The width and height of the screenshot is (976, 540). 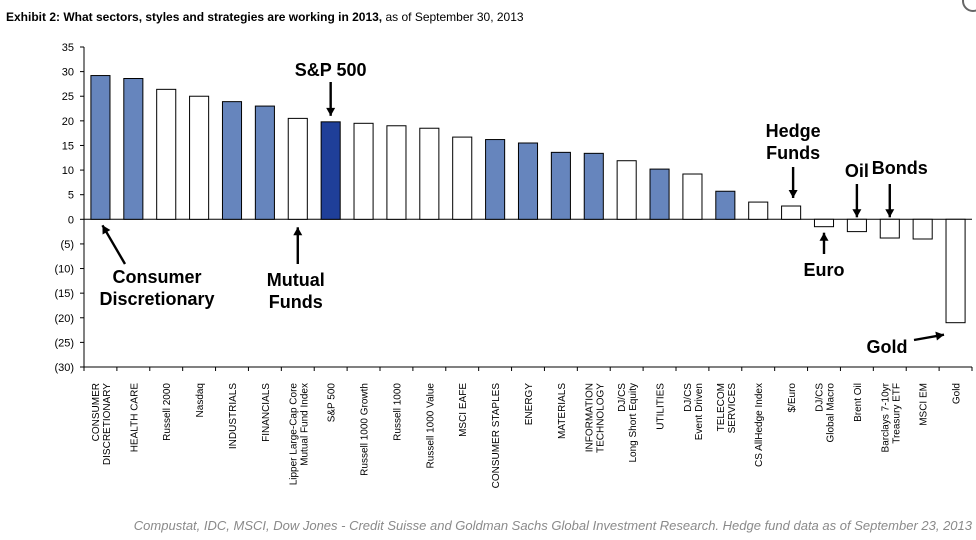 I want to click on x-tick-label: Russell 2000, so click(x=167, y=412).